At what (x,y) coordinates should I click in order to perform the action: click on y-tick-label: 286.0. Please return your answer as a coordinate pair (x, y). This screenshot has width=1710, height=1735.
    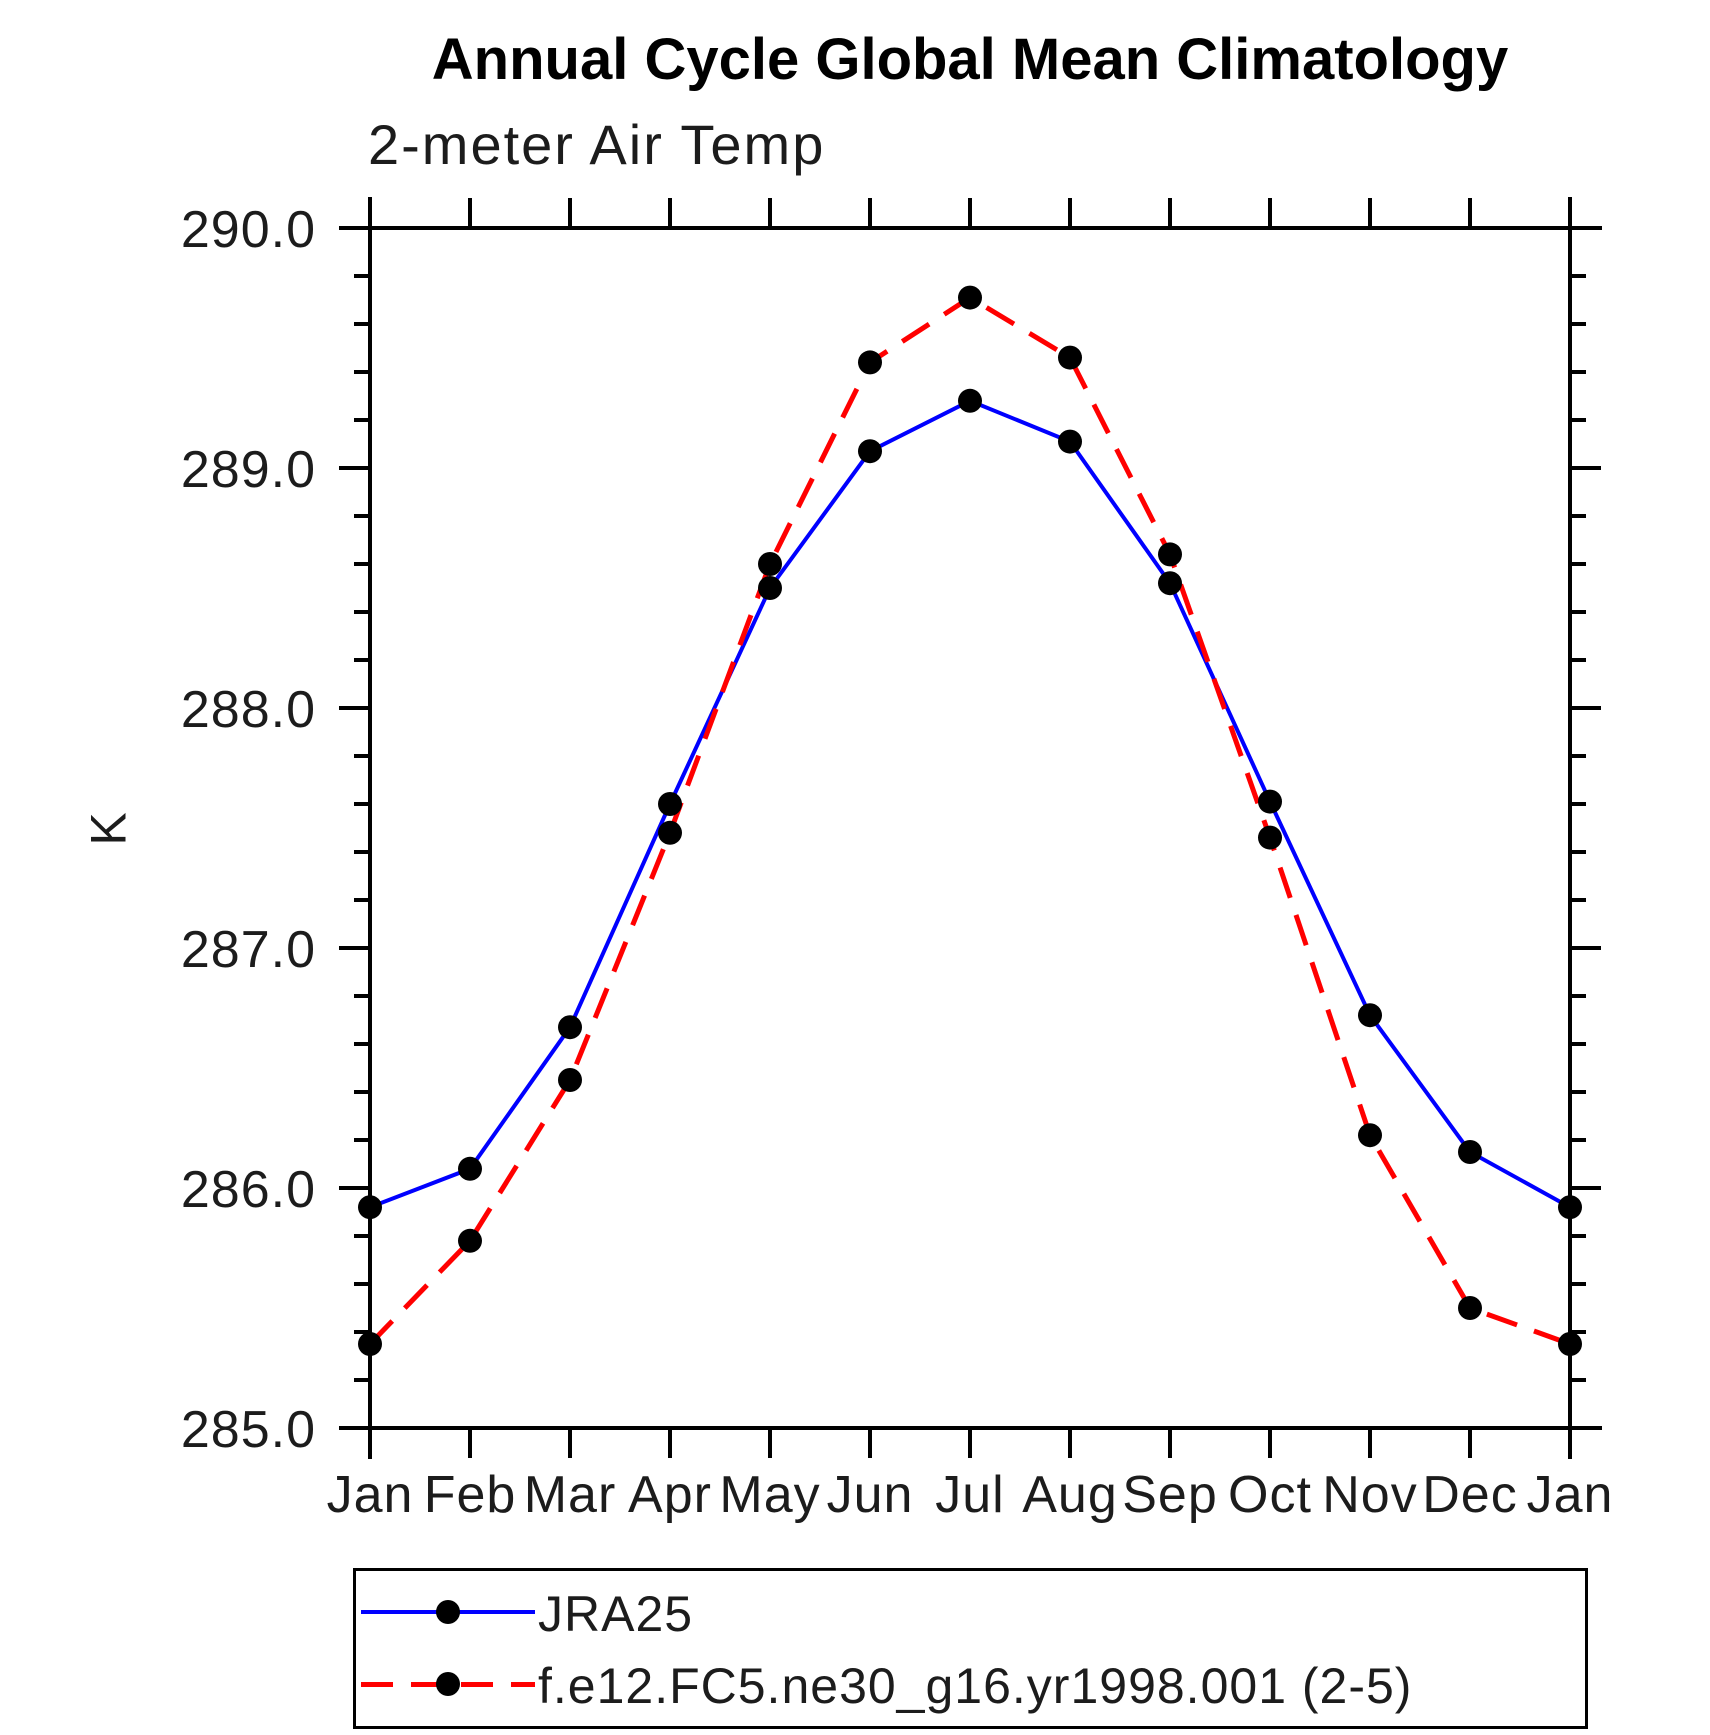
    Looking at the image, I should click on (248, 1190).